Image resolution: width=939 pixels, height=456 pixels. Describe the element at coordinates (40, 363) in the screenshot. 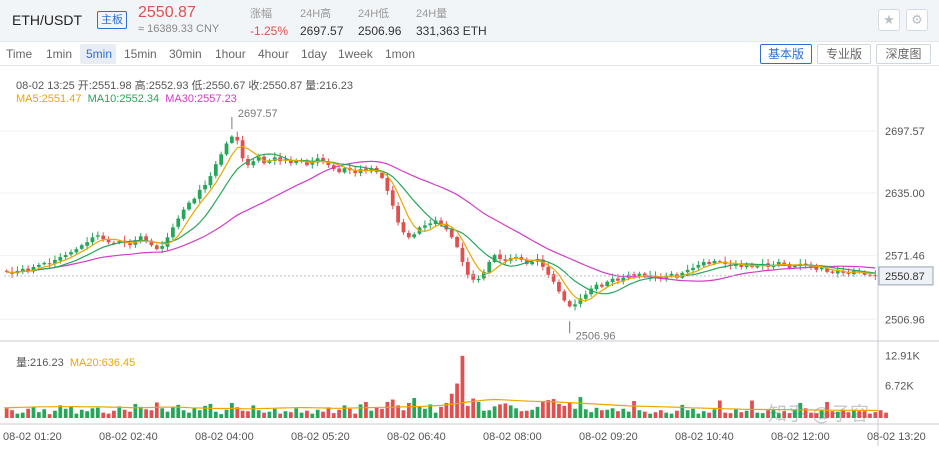

I see `volume-label: 量:216.23` at that location.